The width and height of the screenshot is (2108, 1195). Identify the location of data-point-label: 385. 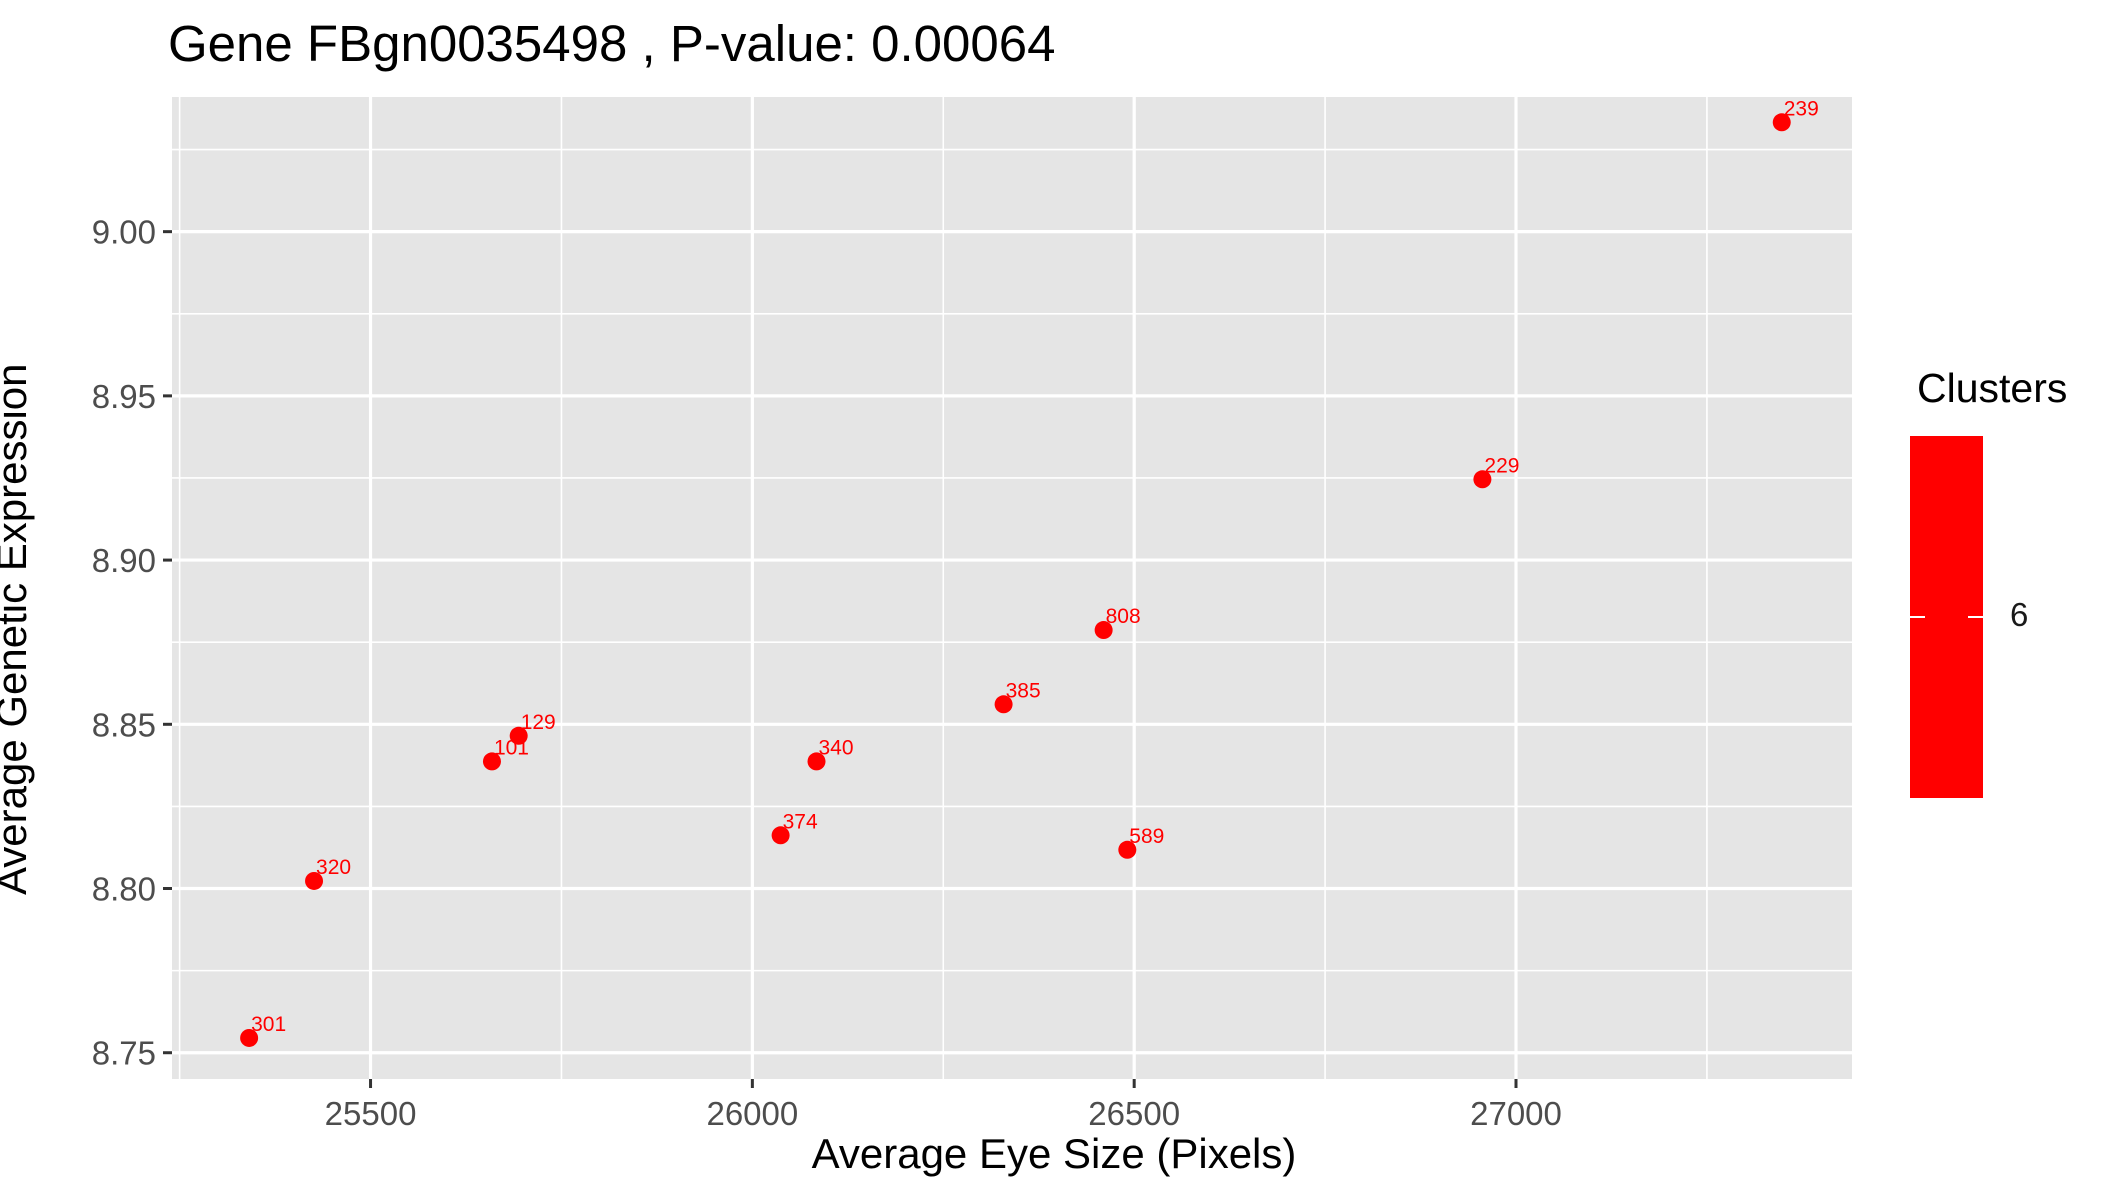
(1023, 690).